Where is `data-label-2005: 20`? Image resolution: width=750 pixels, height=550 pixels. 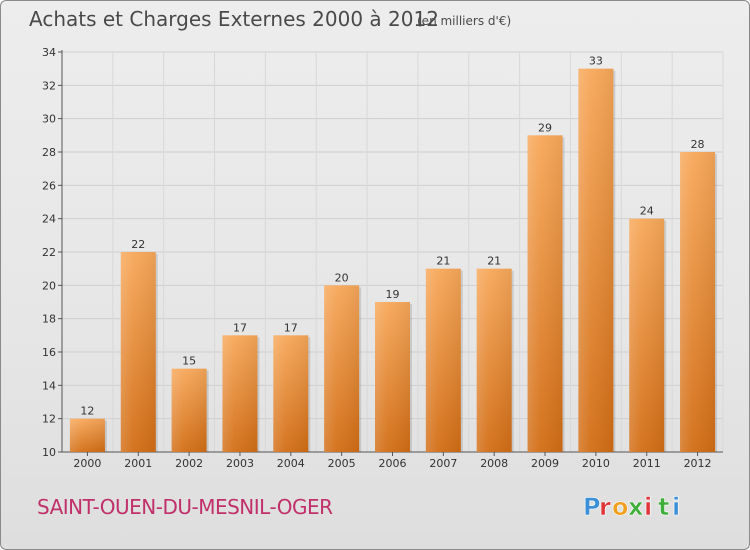 data-label-2005: 20 is located at coordinates (342, 277).